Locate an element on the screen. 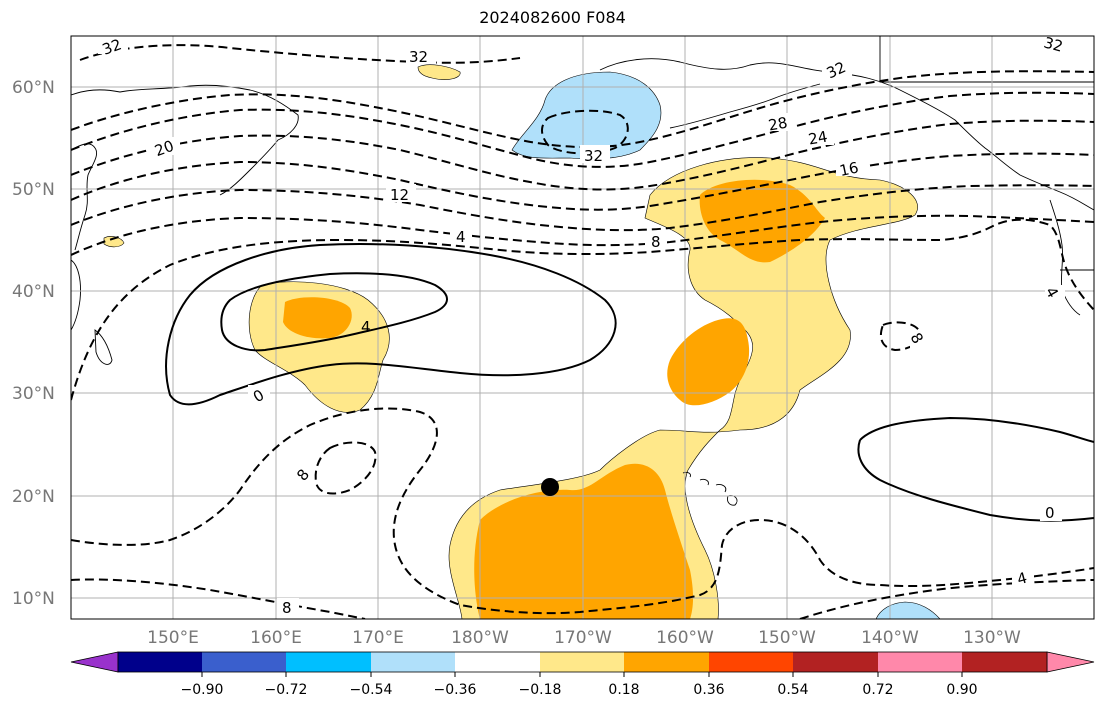 Image resolution: width=1105 pixels, height=712 pixels. location-marker is located at coordinates (550, 487).